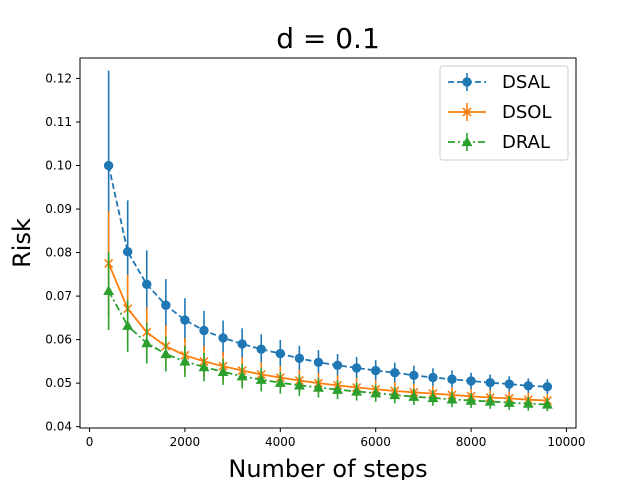 Image resolution: width=640 pixels, height=480 pixels. What do you see at coordinates (185, 442) in the screenshot?
I see `x-tick-label: 2000` at bounding box center [185, 442].